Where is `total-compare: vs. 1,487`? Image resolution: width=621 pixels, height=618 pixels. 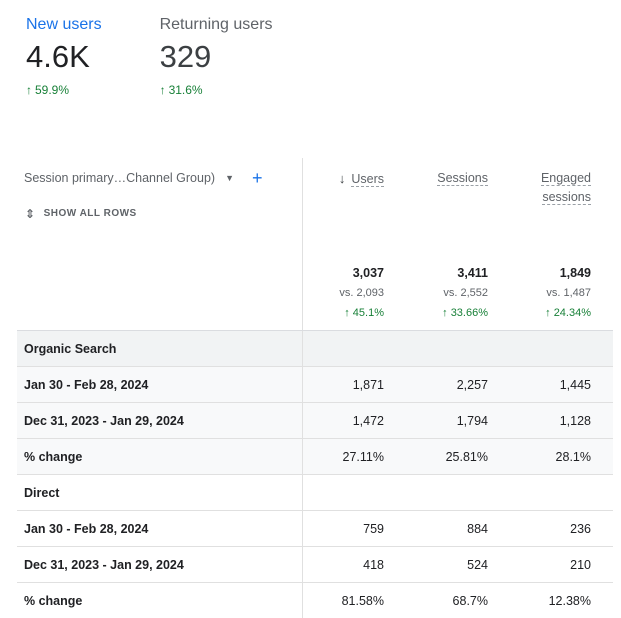 total-compare: vs. 1,487 is located at coordinates (568, 293).